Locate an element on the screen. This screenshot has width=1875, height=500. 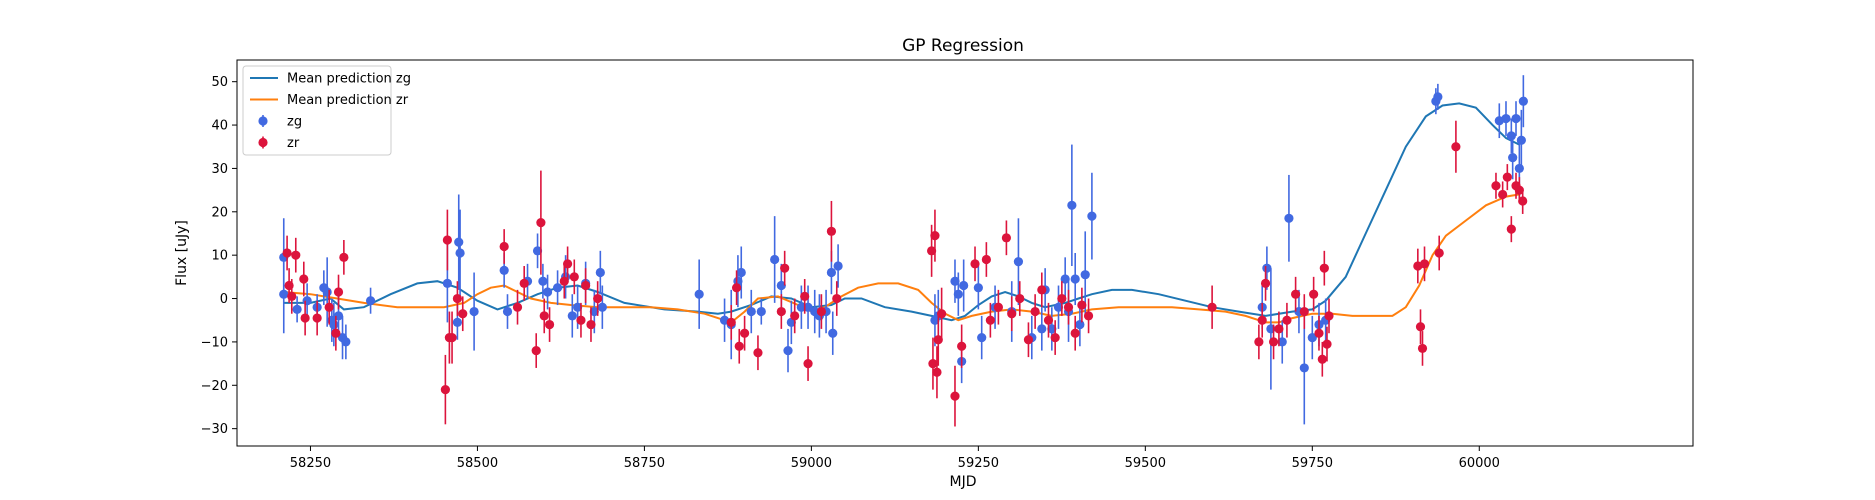
legend-label: zg is located at coordinates (294, 122).